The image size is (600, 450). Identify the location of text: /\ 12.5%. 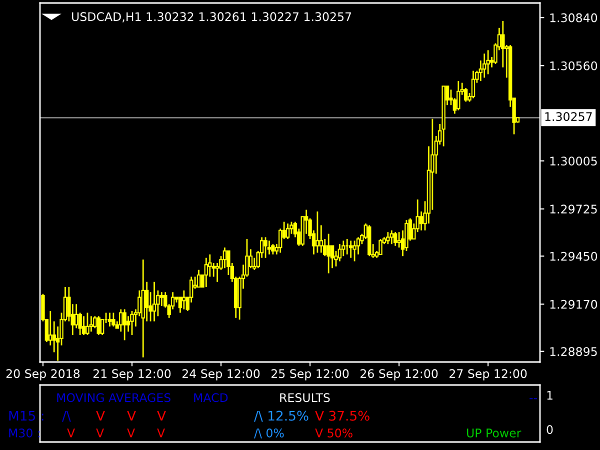
(281, 416).